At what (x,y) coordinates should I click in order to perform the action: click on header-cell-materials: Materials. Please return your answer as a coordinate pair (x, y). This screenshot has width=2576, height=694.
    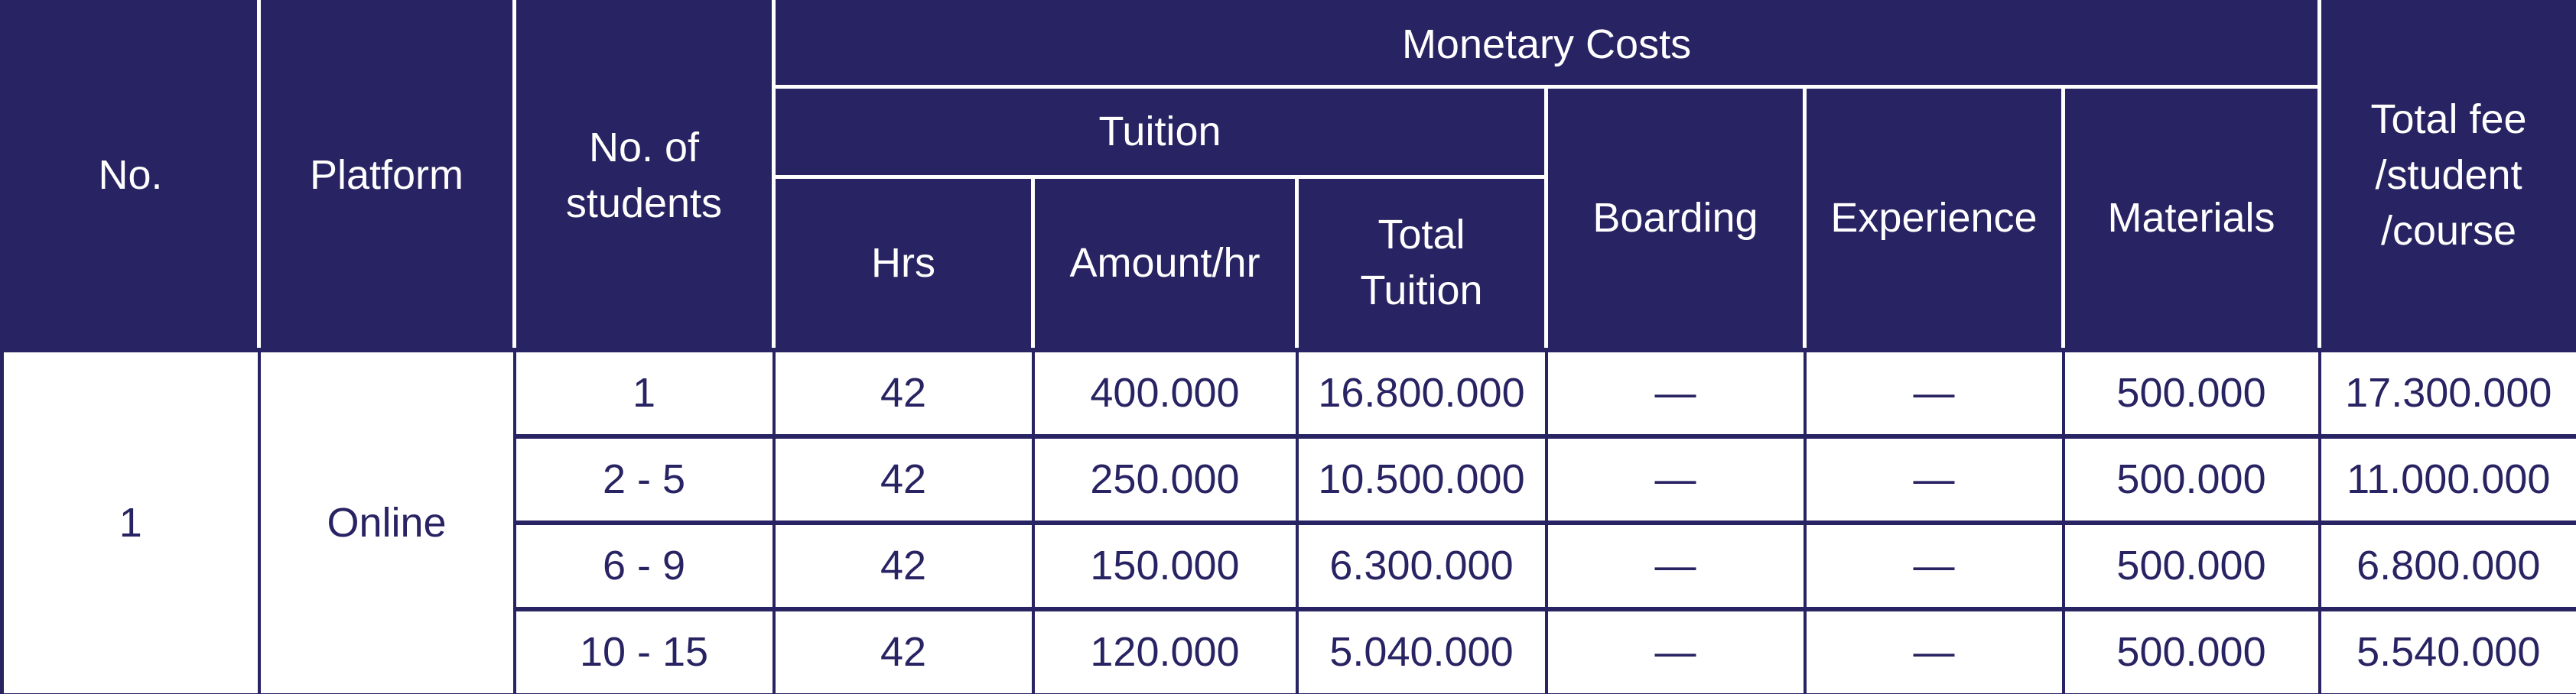
    Looking at the image, I should click on (2191, 218).